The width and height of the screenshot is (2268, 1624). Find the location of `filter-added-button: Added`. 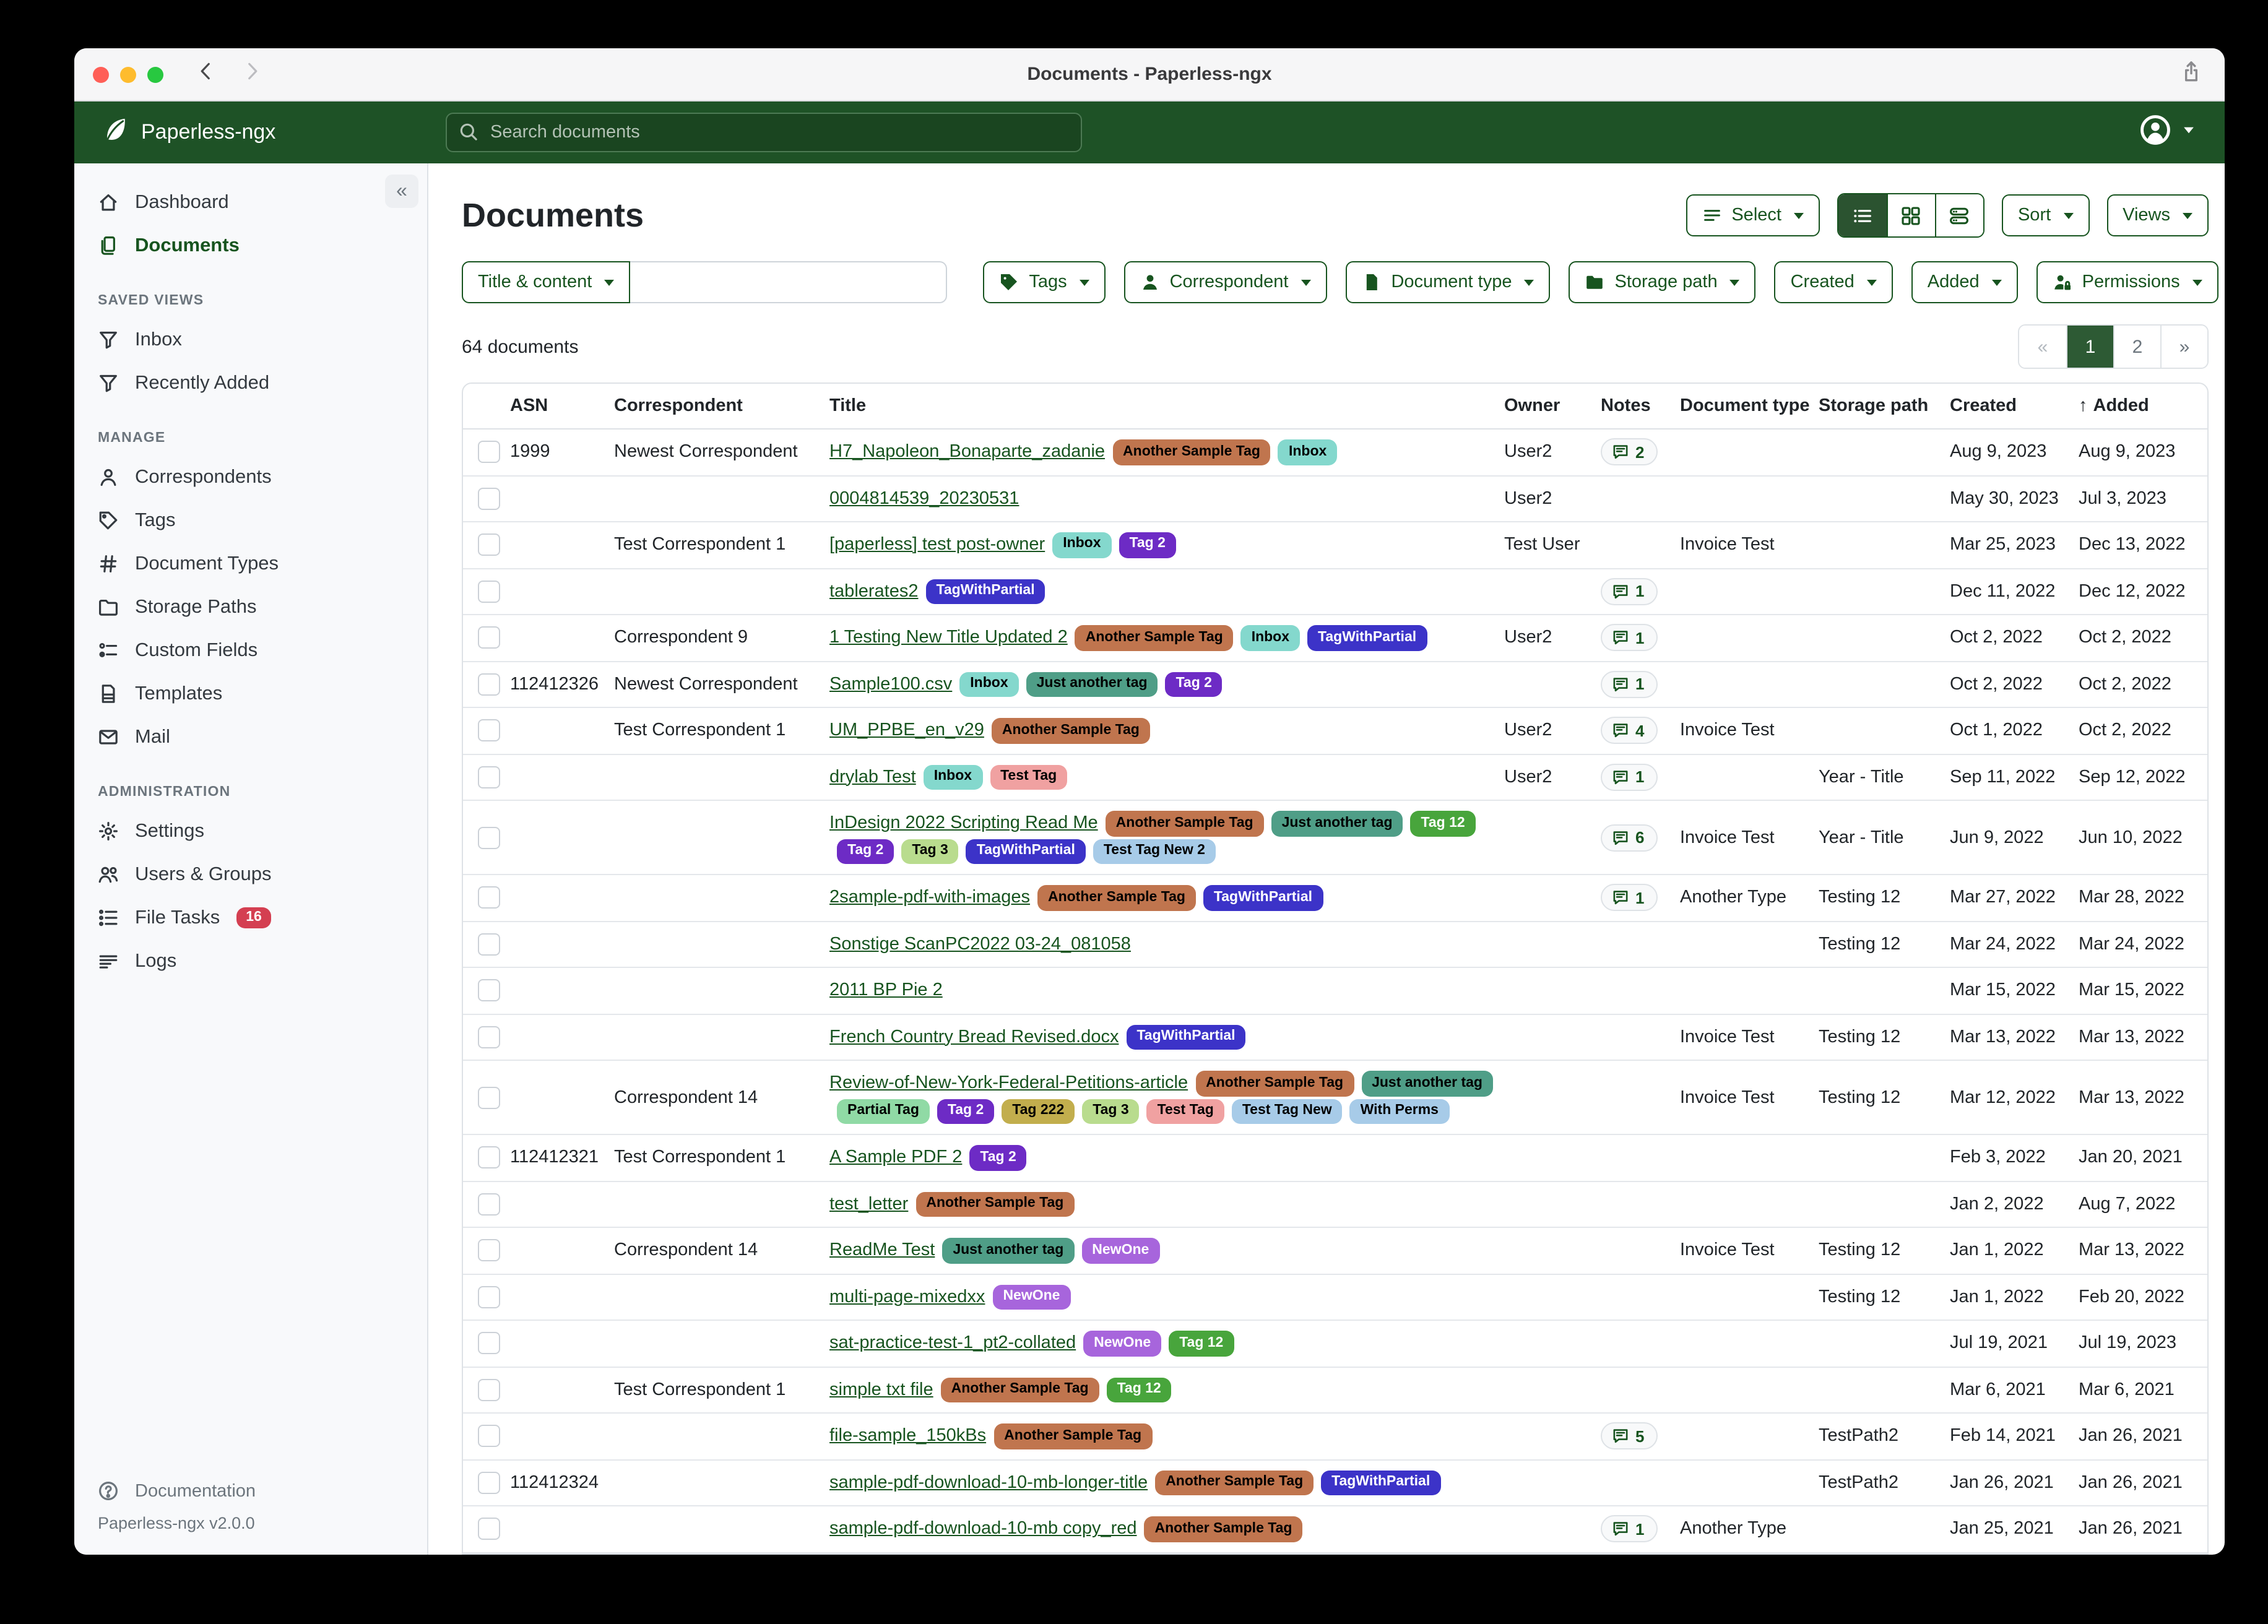

filter-added-button: Added is located at coordinates (1964, 282).